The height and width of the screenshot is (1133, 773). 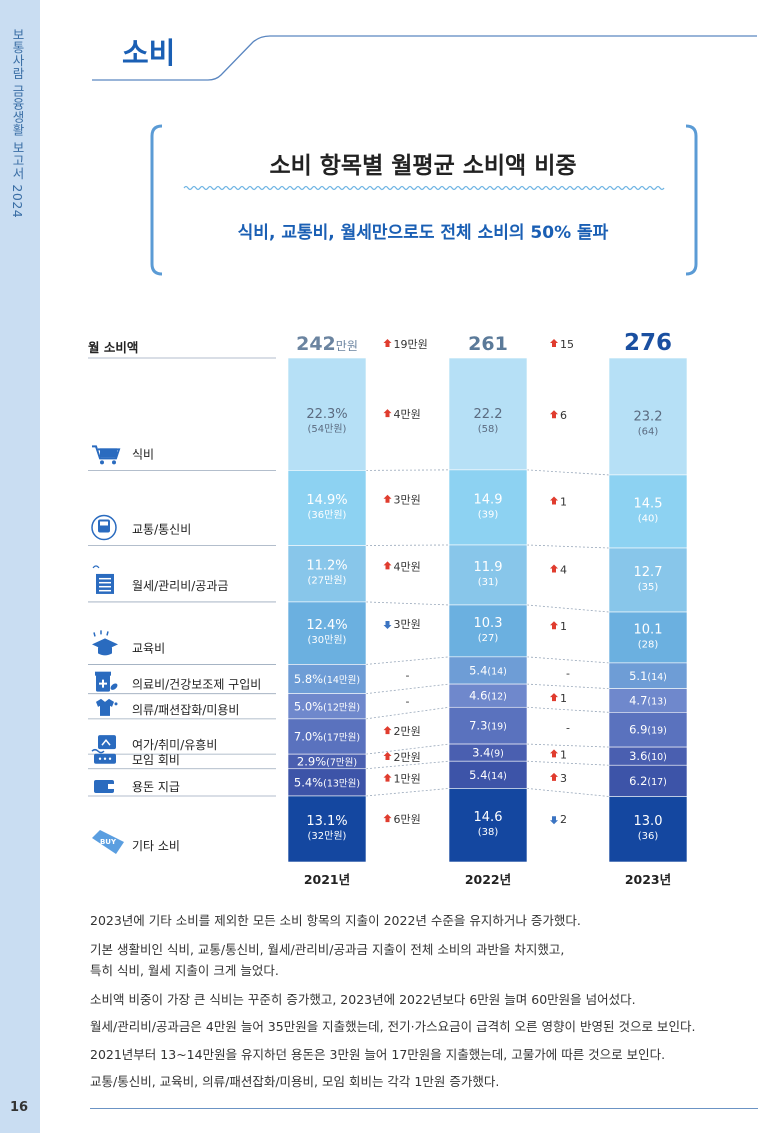 I want to click on segment-label: 6.2(17), so click(x=648, y=781).